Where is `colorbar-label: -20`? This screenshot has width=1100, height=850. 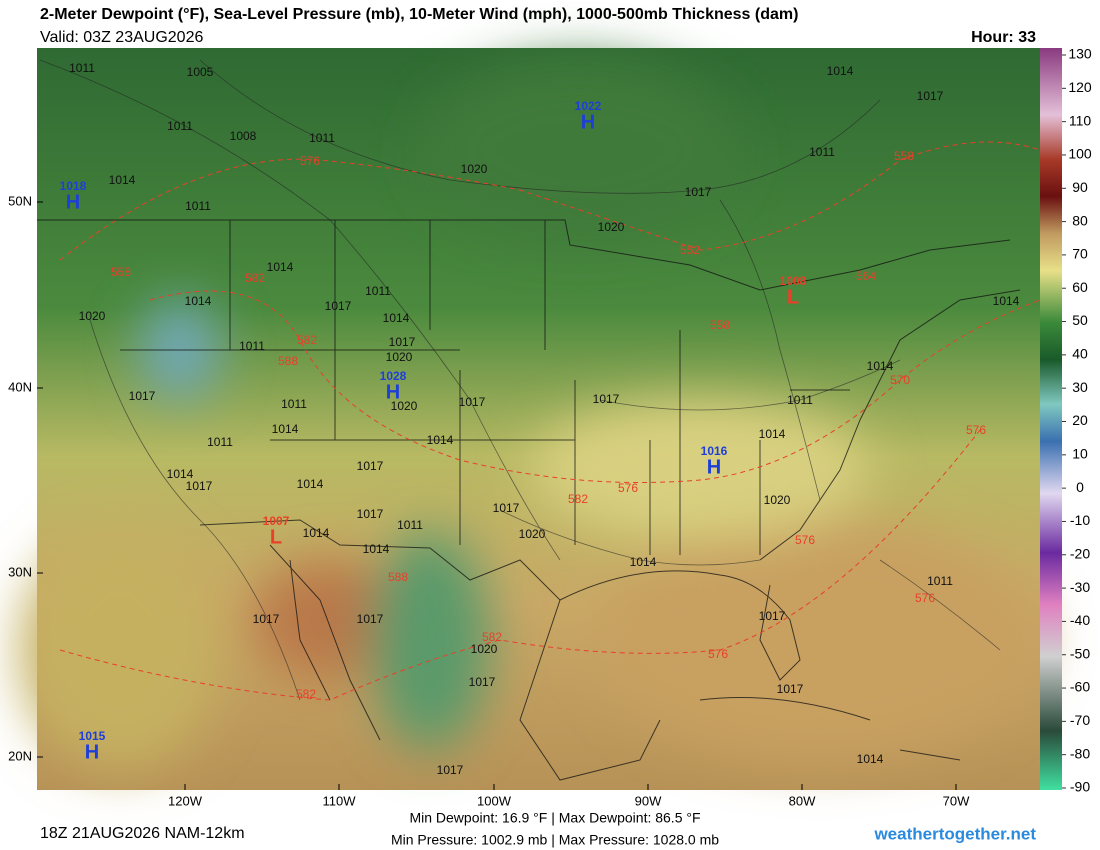
colorbar-label: -20 is located at coordinates (1080, 553).